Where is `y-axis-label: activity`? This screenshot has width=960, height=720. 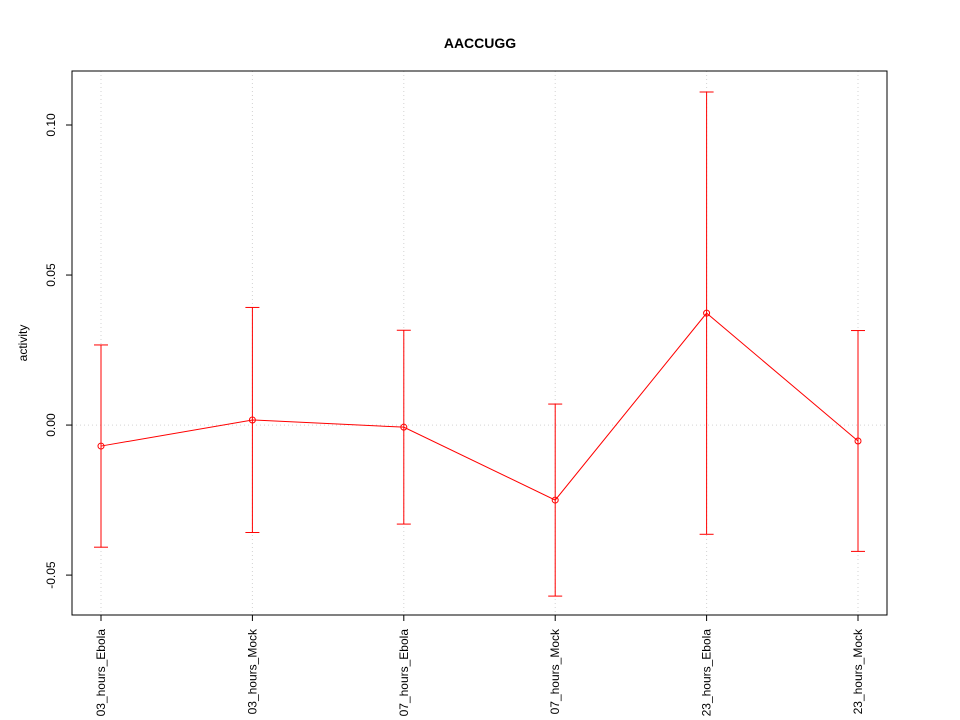
y-axis-label: activity is located at coordinates (23, 343).